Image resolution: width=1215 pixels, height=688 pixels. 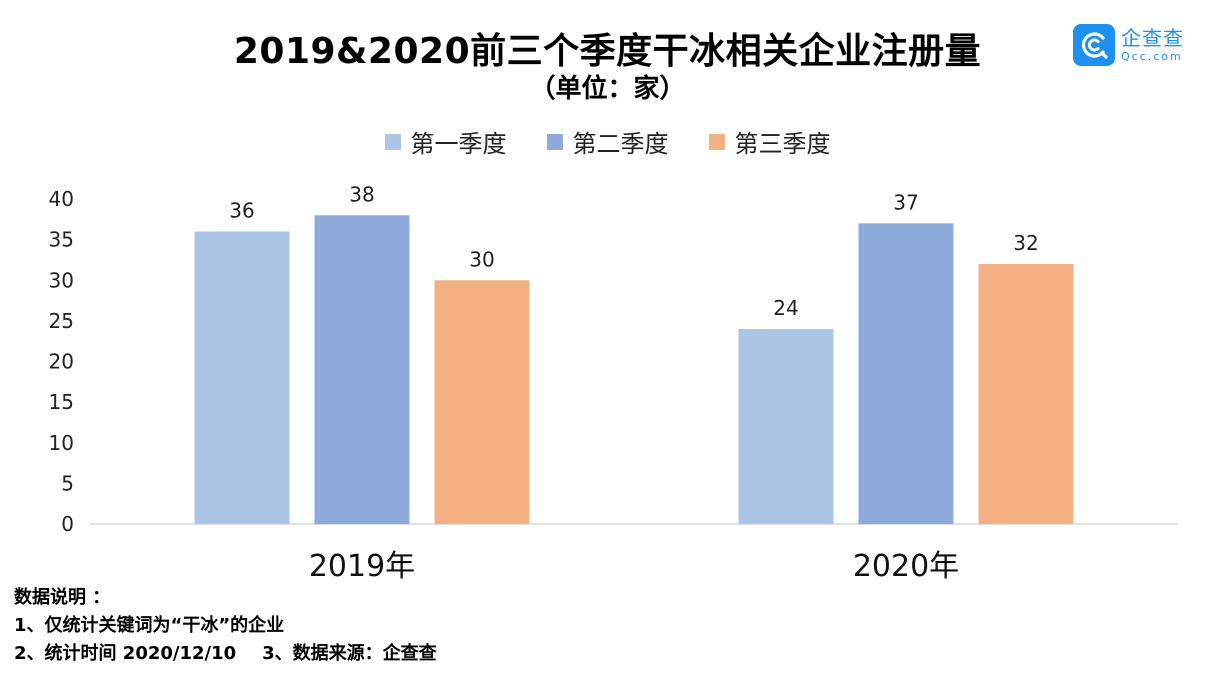 I want to click on data-label: 32, so click(x=1025, y=243).